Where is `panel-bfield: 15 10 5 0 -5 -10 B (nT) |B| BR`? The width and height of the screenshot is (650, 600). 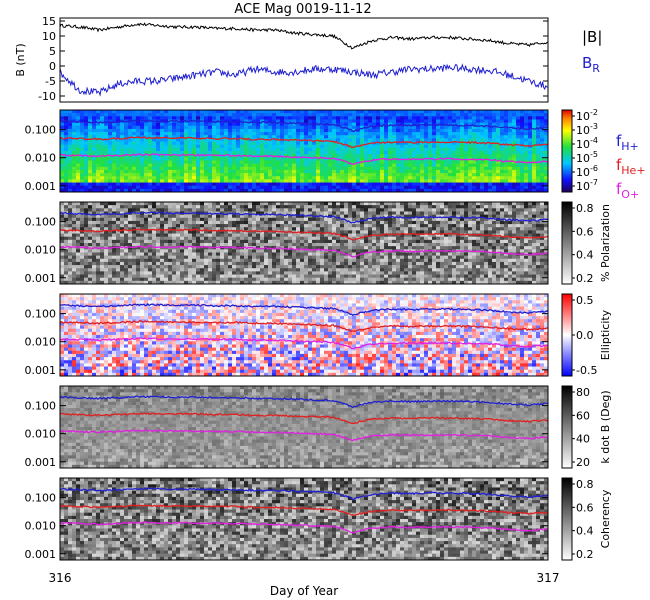
panel-bfield: 15 10 5 0 -5 -10 B (nT) |B| BR is located at coordinates (308, 59).